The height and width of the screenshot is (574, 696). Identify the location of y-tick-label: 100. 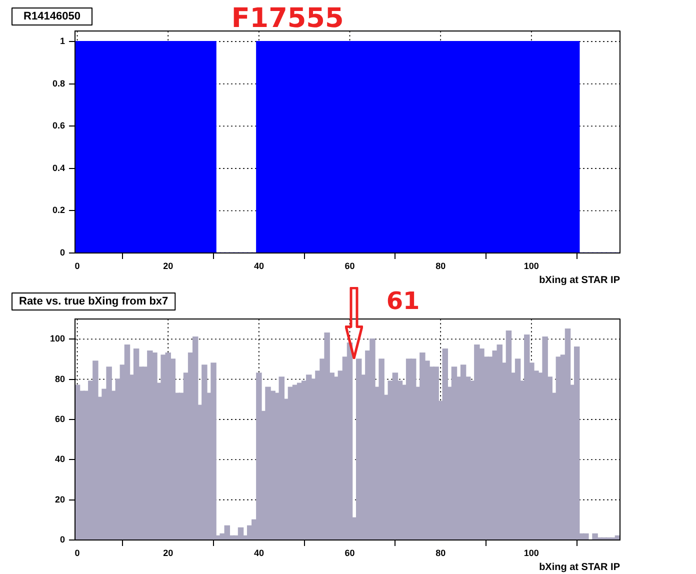
(57, 339).